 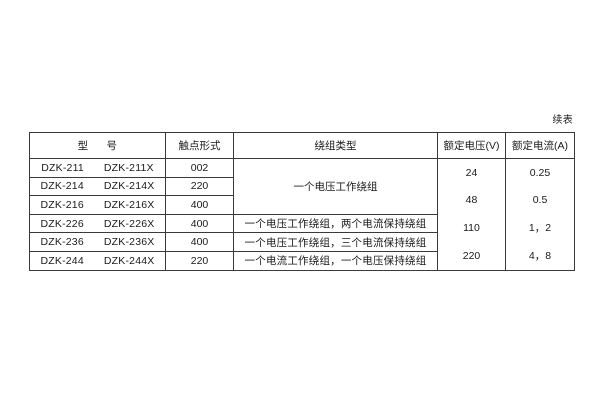 I want to click on model-code-a: DZK-216, so click(x=62, y=204).